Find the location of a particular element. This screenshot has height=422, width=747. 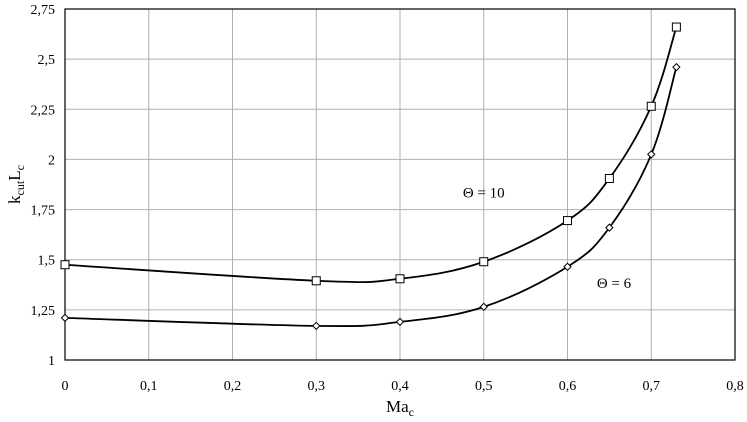

y-axis-title: kcutLc is located at coordinates (16, 184).